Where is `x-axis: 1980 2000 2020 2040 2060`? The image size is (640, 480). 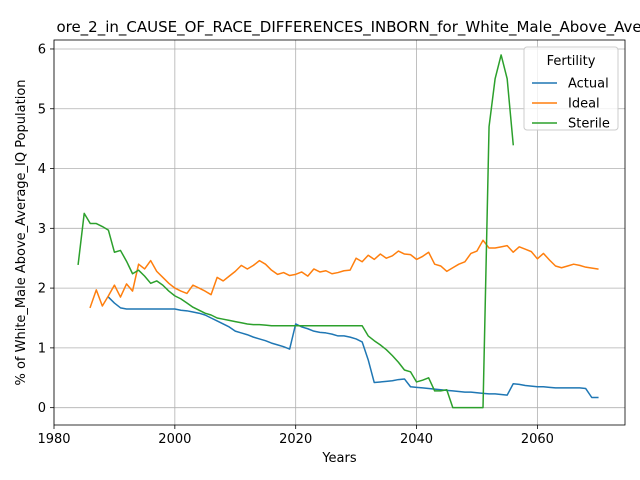 x-axis: 1980 2000 2020 2040 2060 is located at coordinates (295, 436).